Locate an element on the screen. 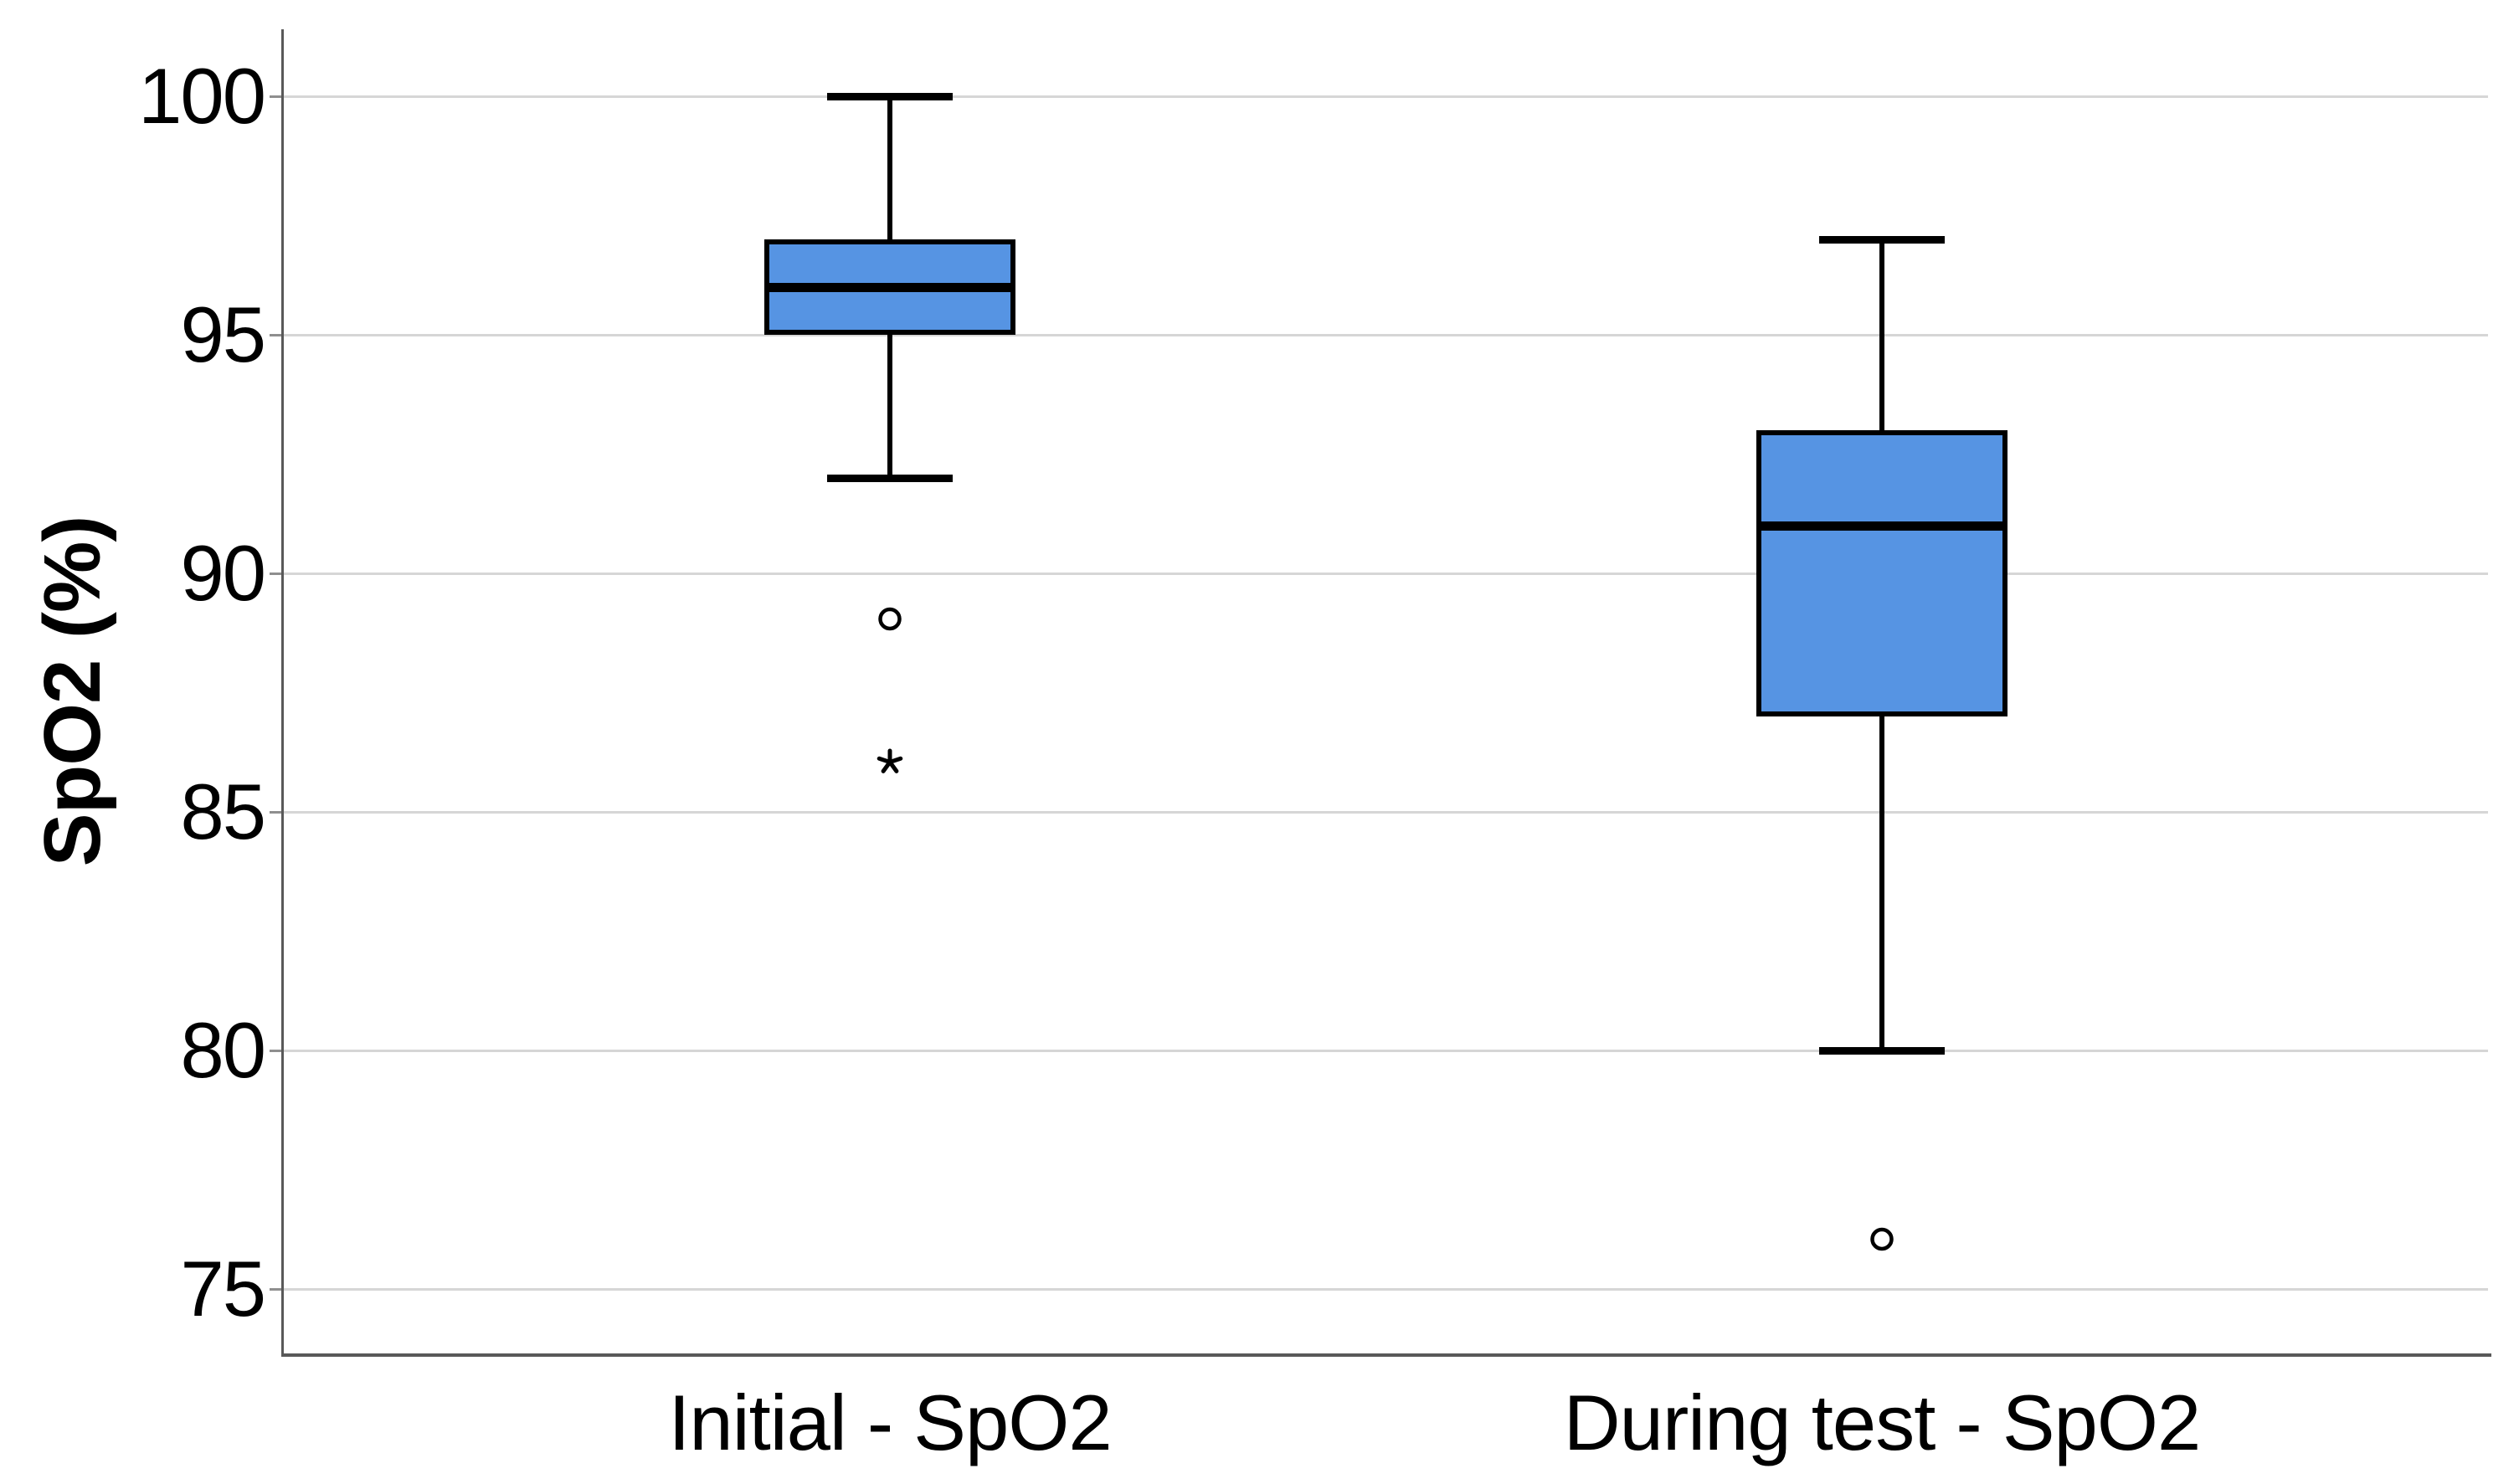 Image resolution: width=2519 pixels, height=1484 pixels. y-tick-label: 80 is located at coordinates (223, 1050).